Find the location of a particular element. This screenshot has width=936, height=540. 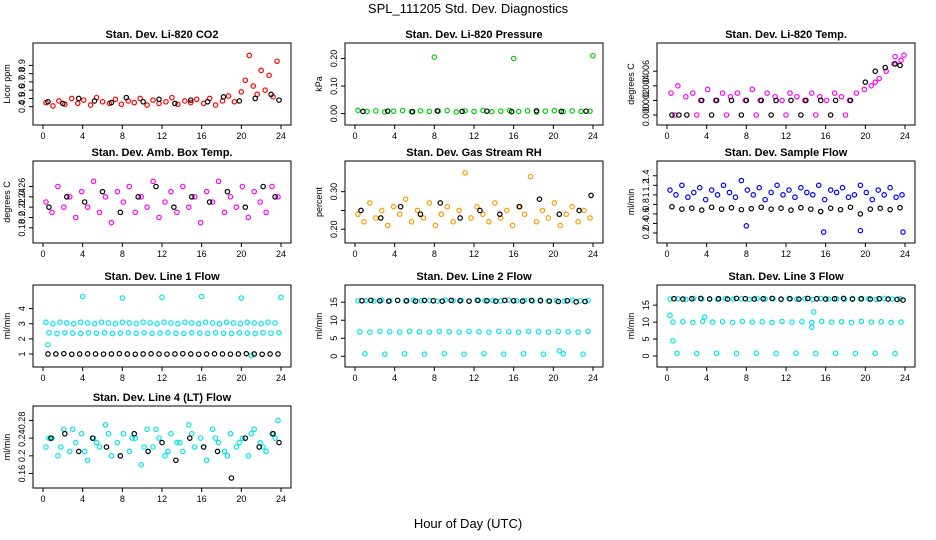

y-tick-label: 15 is located at coordinates (334, 302).